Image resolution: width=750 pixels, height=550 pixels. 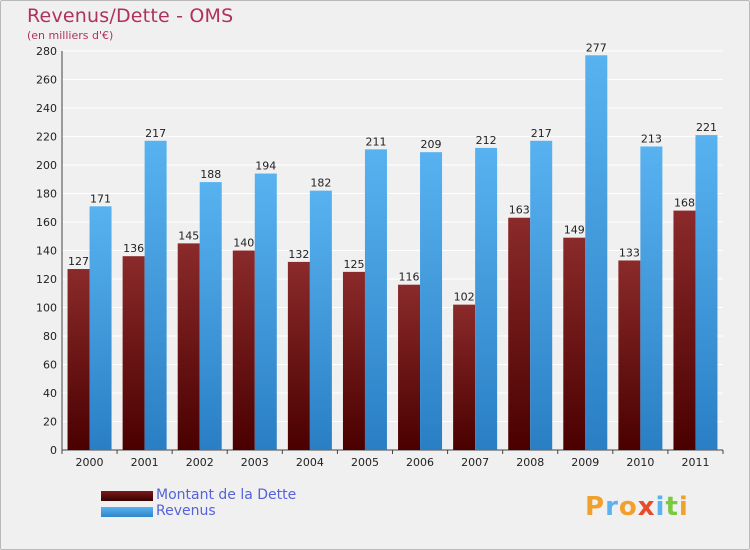 What do you see at coordinates (409, 277) in the screenshot?
I see `data-label-dette-2006: 116` at bounding box center [409, 277].